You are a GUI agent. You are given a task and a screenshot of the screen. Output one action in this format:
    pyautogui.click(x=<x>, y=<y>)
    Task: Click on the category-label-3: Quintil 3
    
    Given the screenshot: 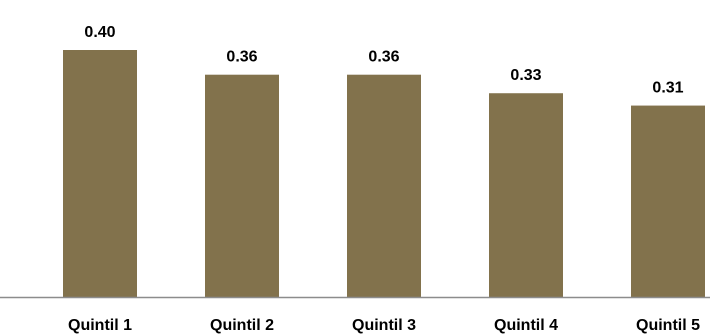 What is the action you would take?
    pyautogui.click(x=384, y=325)
    